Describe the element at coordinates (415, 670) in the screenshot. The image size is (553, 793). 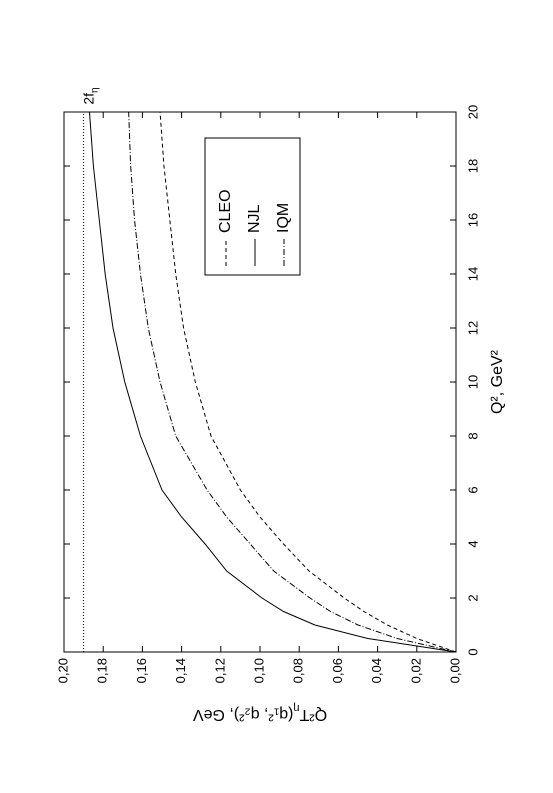
I see `y-tick-label: 0,02` at that location.